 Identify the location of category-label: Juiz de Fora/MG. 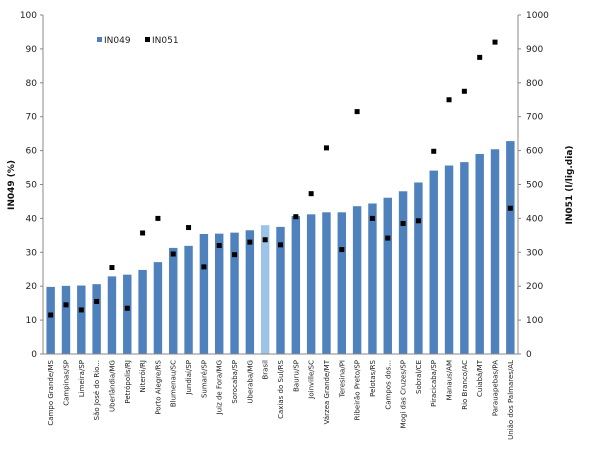
(220, 387).